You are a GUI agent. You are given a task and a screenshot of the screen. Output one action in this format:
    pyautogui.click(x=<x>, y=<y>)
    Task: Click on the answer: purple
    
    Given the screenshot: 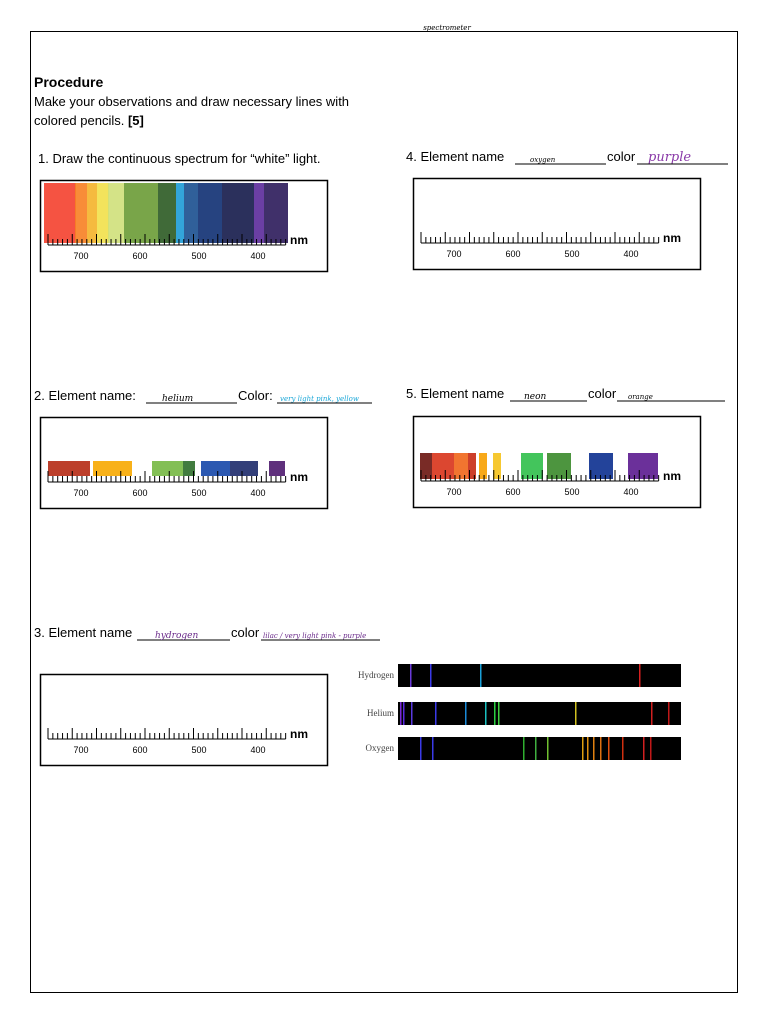 What is the action you would take?
    pyautogui.click(x=669, y=157)
    